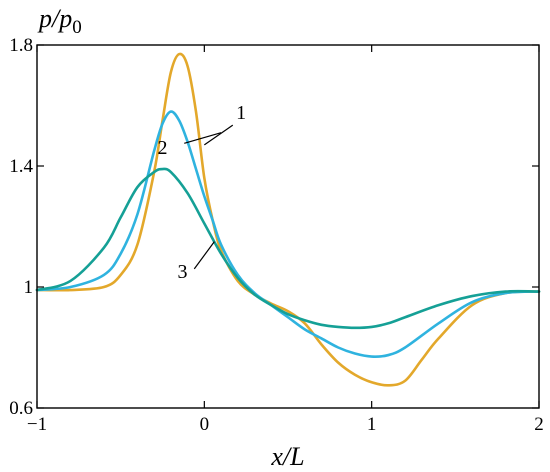 The image size is (550, 472). I want to click on x-axis-label: x/L, so click(287, 456).